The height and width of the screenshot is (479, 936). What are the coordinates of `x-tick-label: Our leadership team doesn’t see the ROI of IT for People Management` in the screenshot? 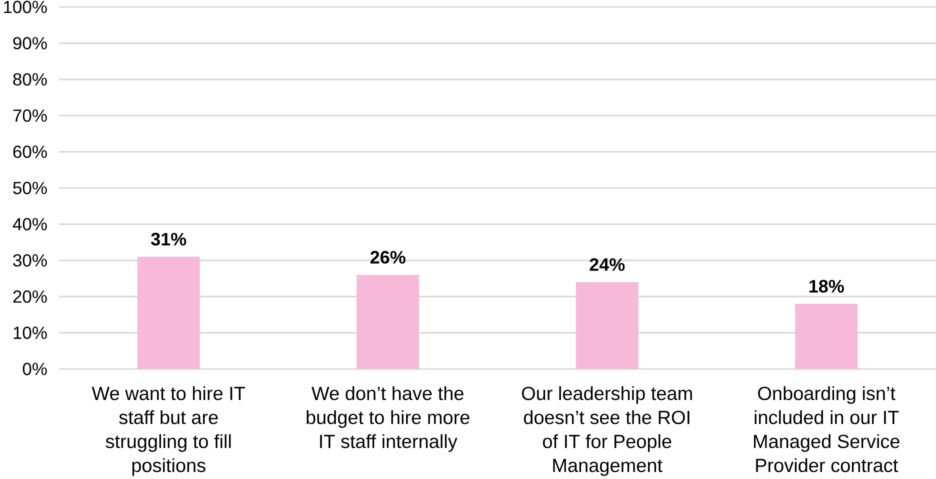 It's located at (607, 431).